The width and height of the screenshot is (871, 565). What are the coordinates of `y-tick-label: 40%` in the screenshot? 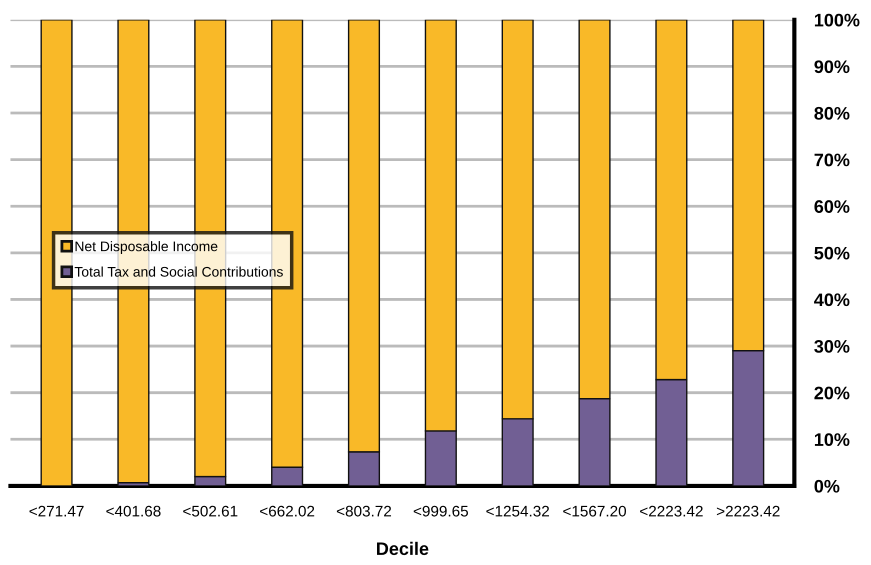 It's located at (832, 299).